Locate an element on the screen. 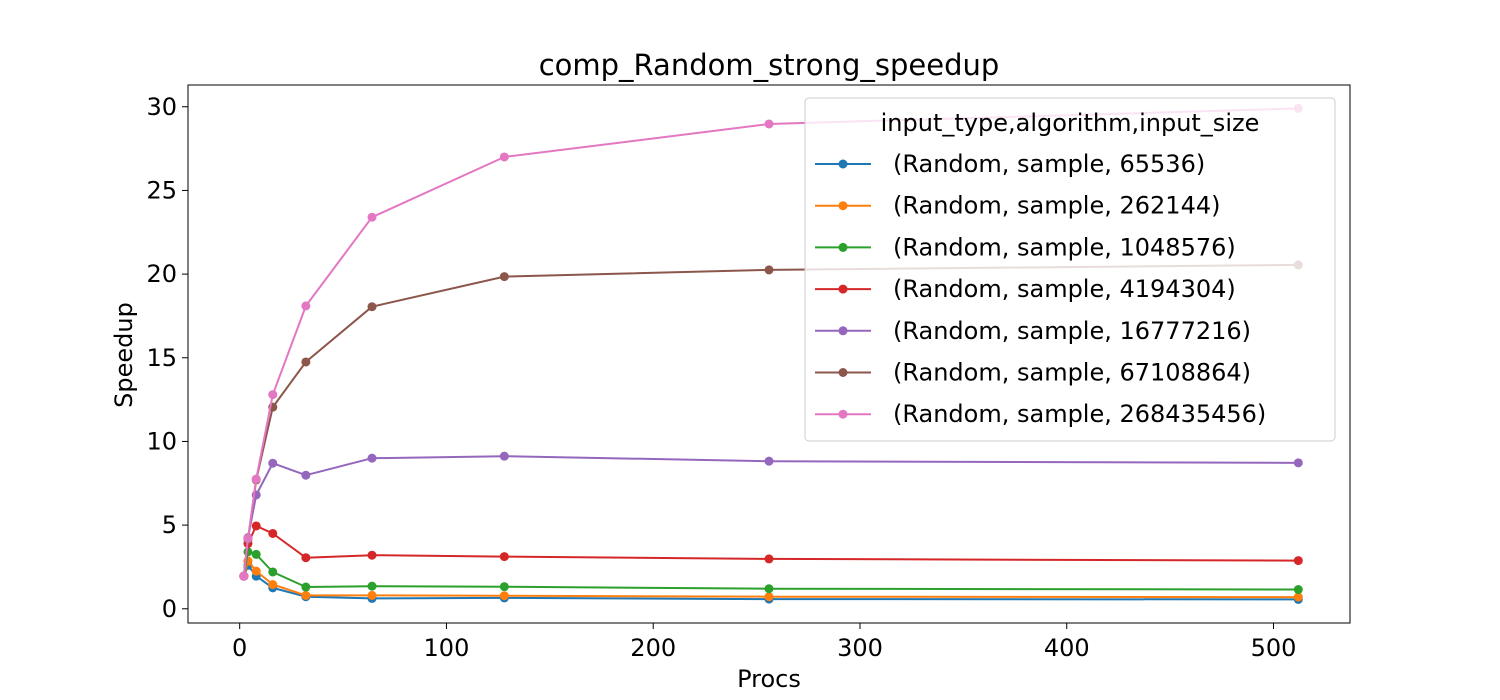  legend-label: (Random, sample, 1048576) is located at coordinates (1064, 247).